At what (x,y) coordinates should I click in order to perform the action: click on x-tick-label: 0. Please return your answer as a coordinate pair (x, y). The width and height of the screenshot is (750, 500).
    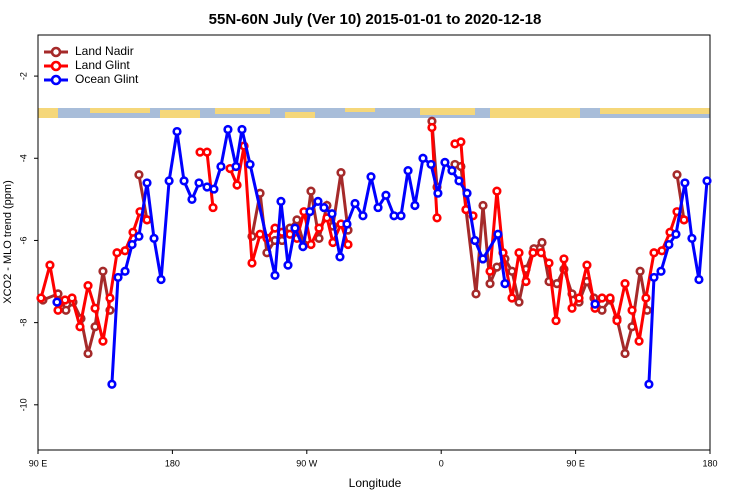
    Looking at the image, I should click on (441, 463).